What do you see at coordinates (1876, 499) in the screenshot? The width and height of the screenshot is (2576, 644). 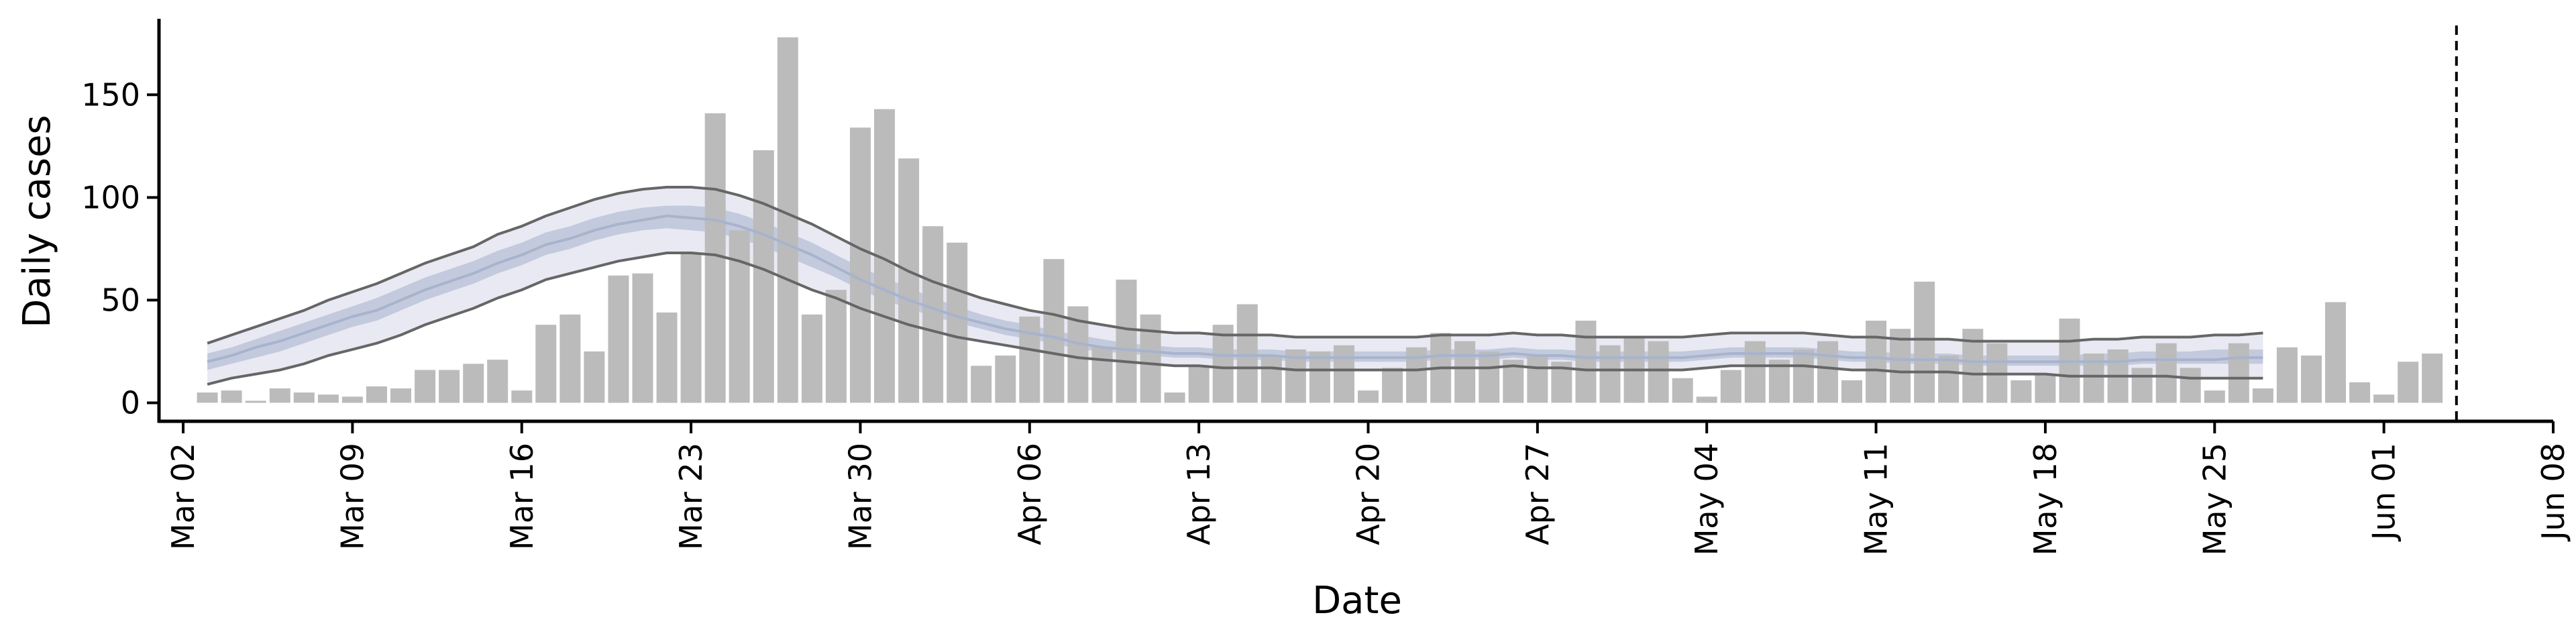 I see `x-tick-label-10: May 11` at bounding box center [1876, 499].